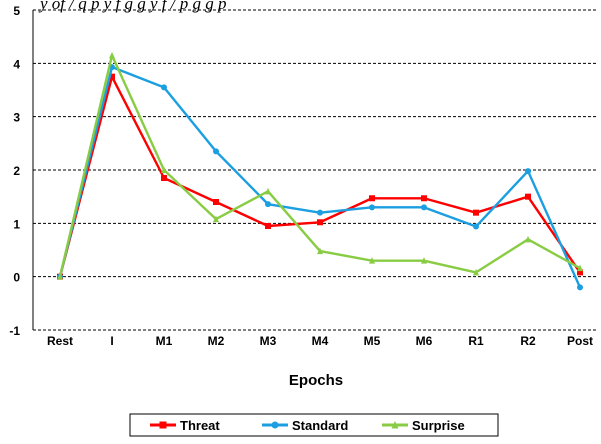  I want to click on legend-label-threat: Threat, so click(200, 425).